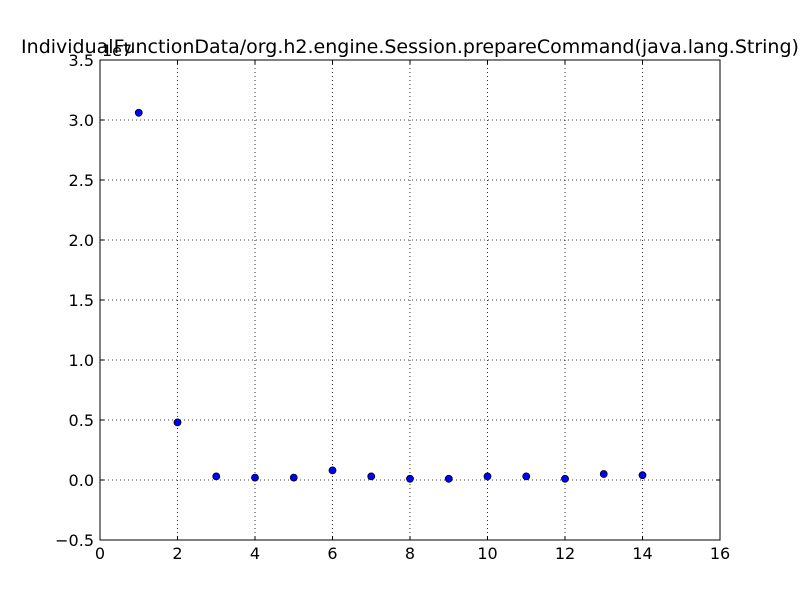  What do you see at coordinates (642, 553) in the screenshot?
I see `x-tick-label: 14` at bounding box center [642, 553].